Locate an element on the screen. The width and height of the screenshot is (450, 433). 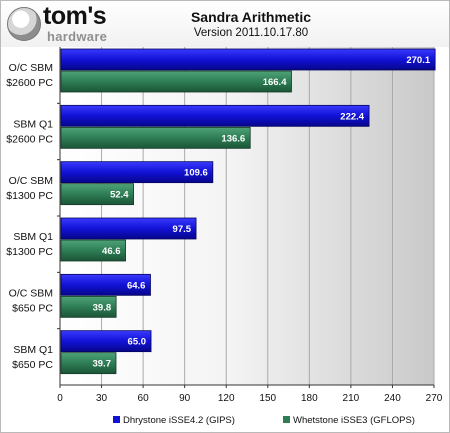
header-band is located at coordinates (225, 24).